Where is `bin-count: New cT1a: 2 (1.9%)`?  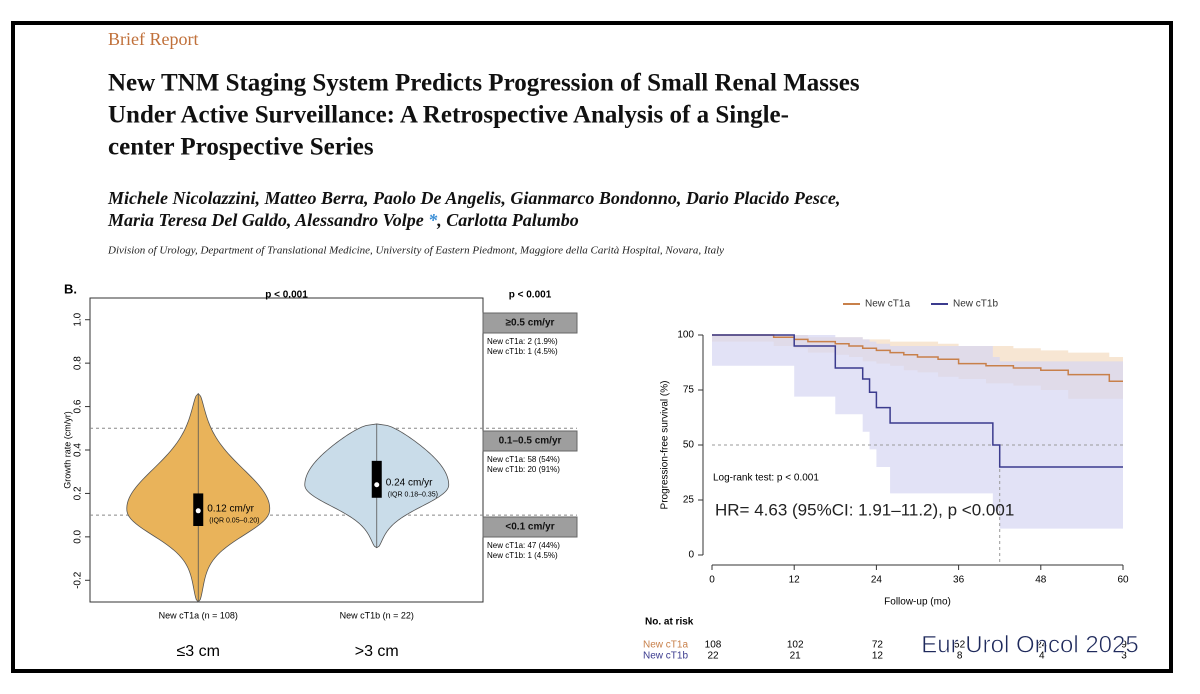
bin-count: New cT1a: 2 (1.9%) is located at coordinates (522, 341).